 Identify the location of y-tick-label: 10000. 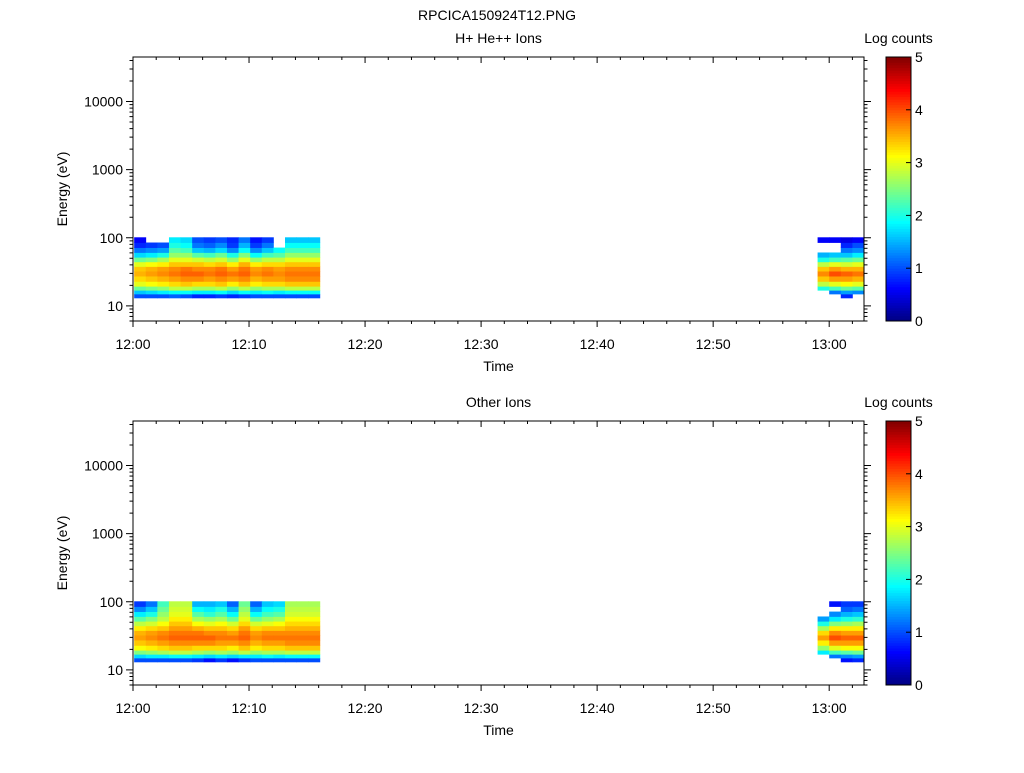
(103, 466).